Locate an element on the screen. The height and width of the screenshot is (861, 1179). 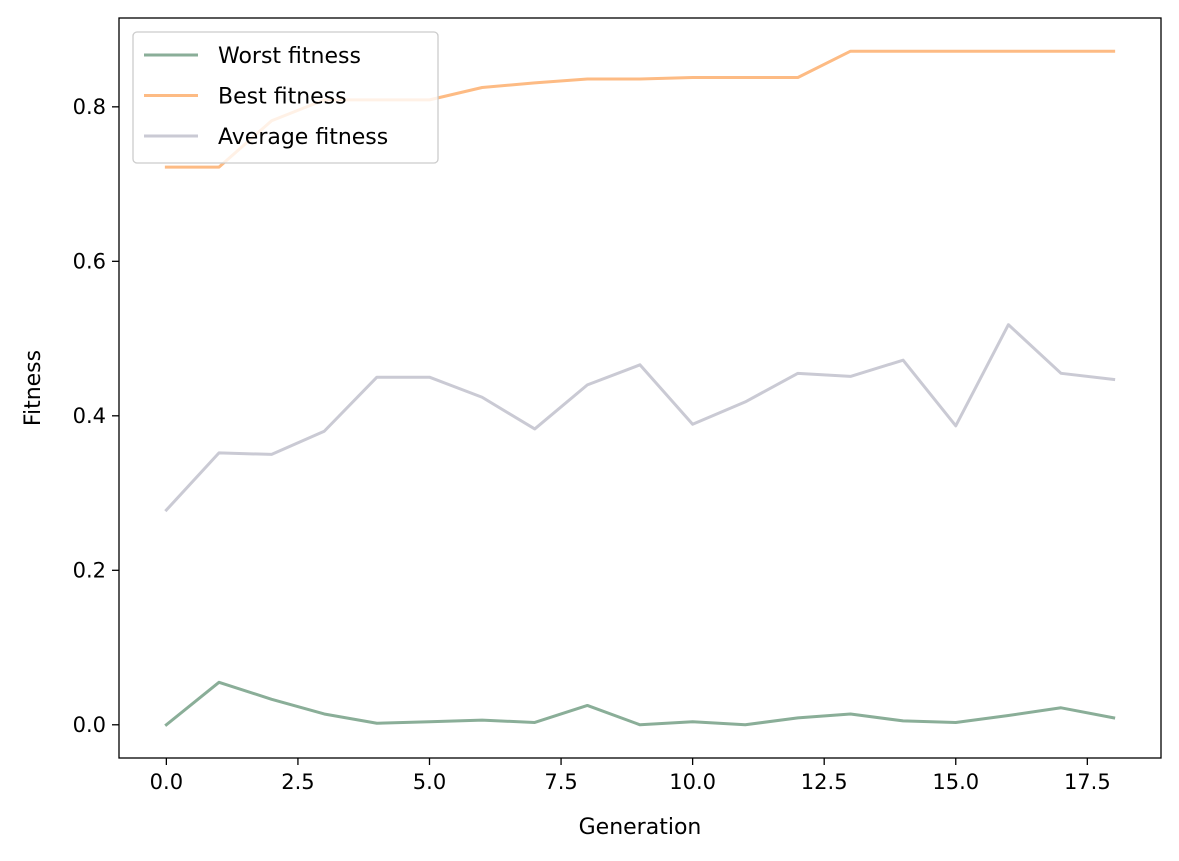
y-tick-label: 0.0 is located at coordinates (89, 725).